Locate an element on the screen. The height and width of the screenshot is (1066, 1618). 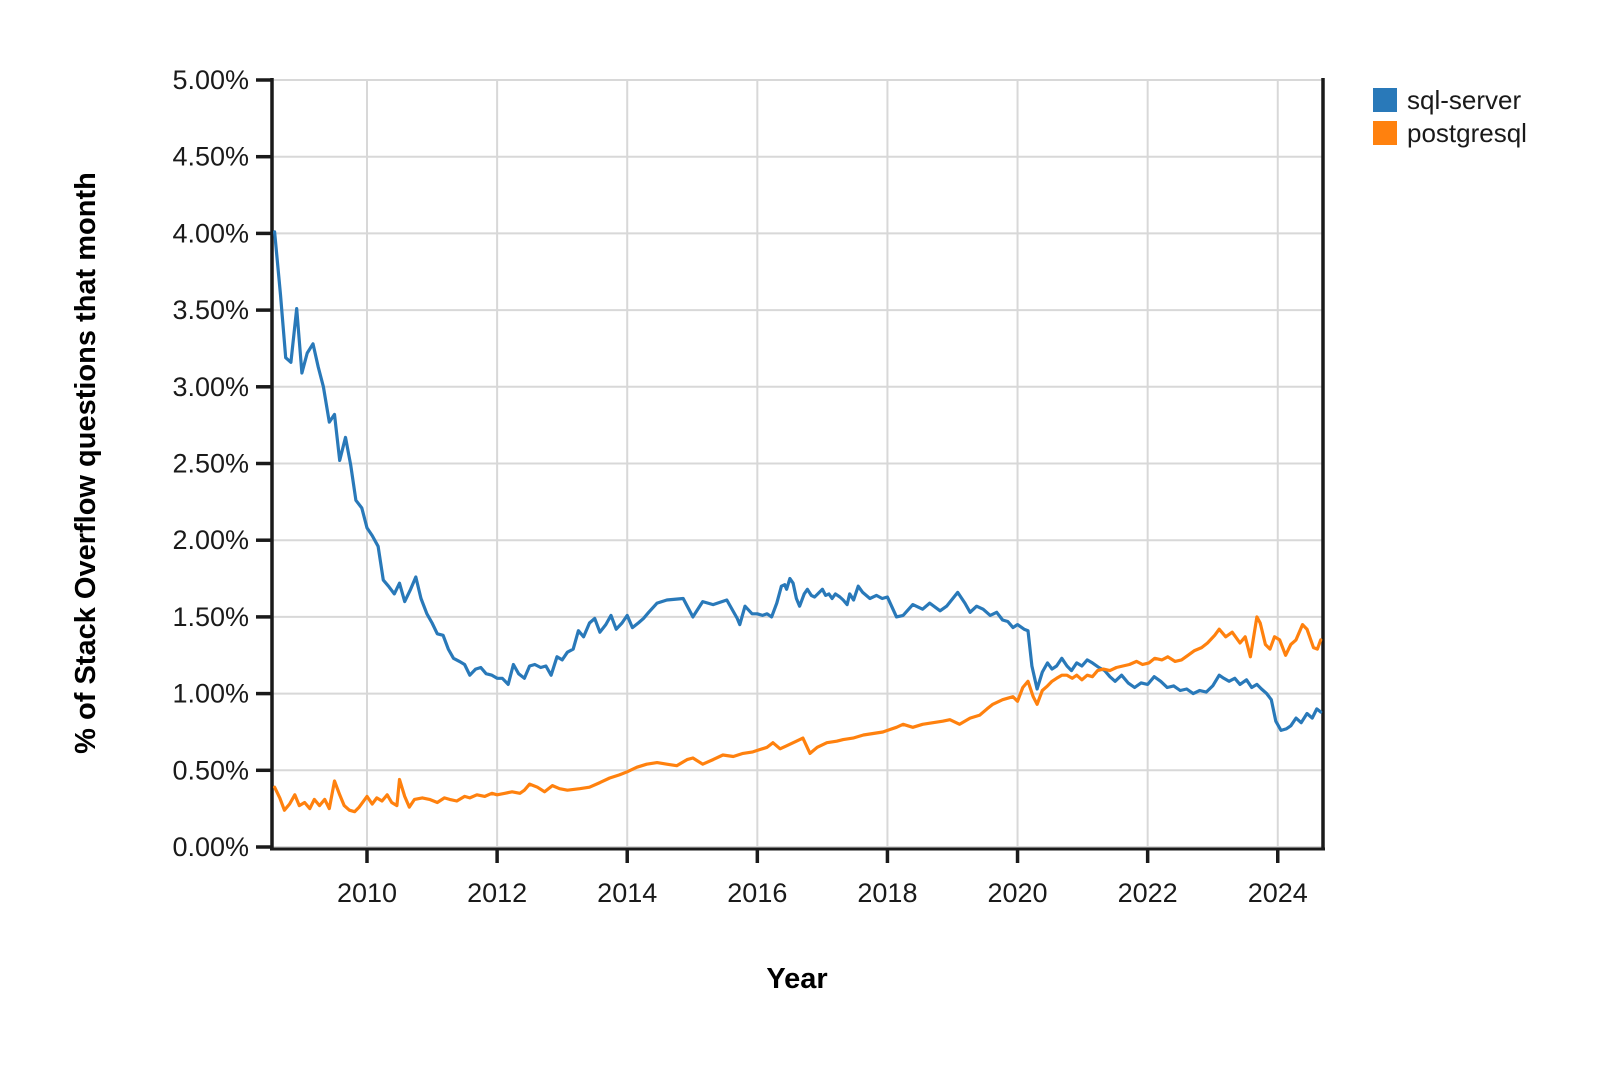
x-tick-label-2010: 2010 is located at coordinates (367, 893).